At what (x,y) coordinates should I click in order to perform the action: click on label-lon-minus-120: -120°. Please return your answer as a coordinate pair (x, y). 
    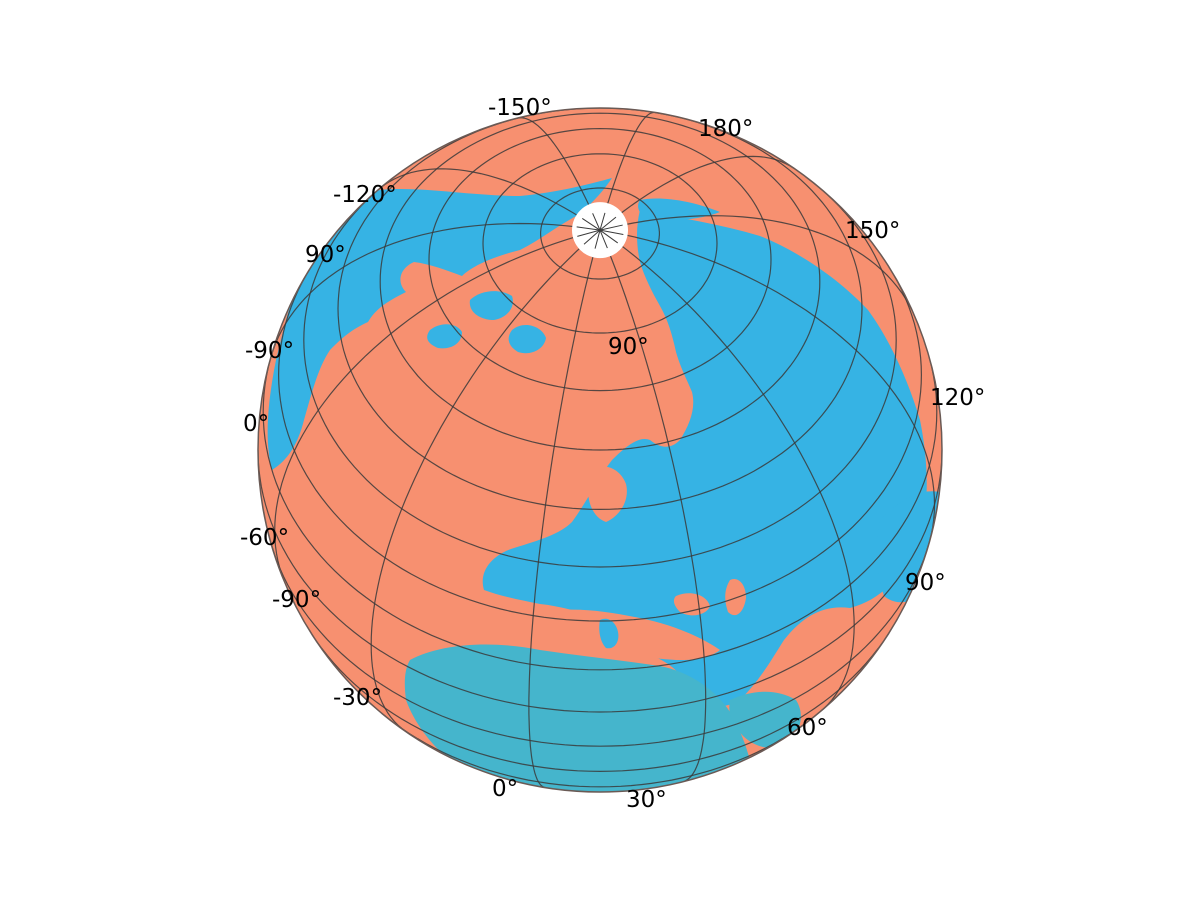
    Looking at the image, I should click on (365, 195).